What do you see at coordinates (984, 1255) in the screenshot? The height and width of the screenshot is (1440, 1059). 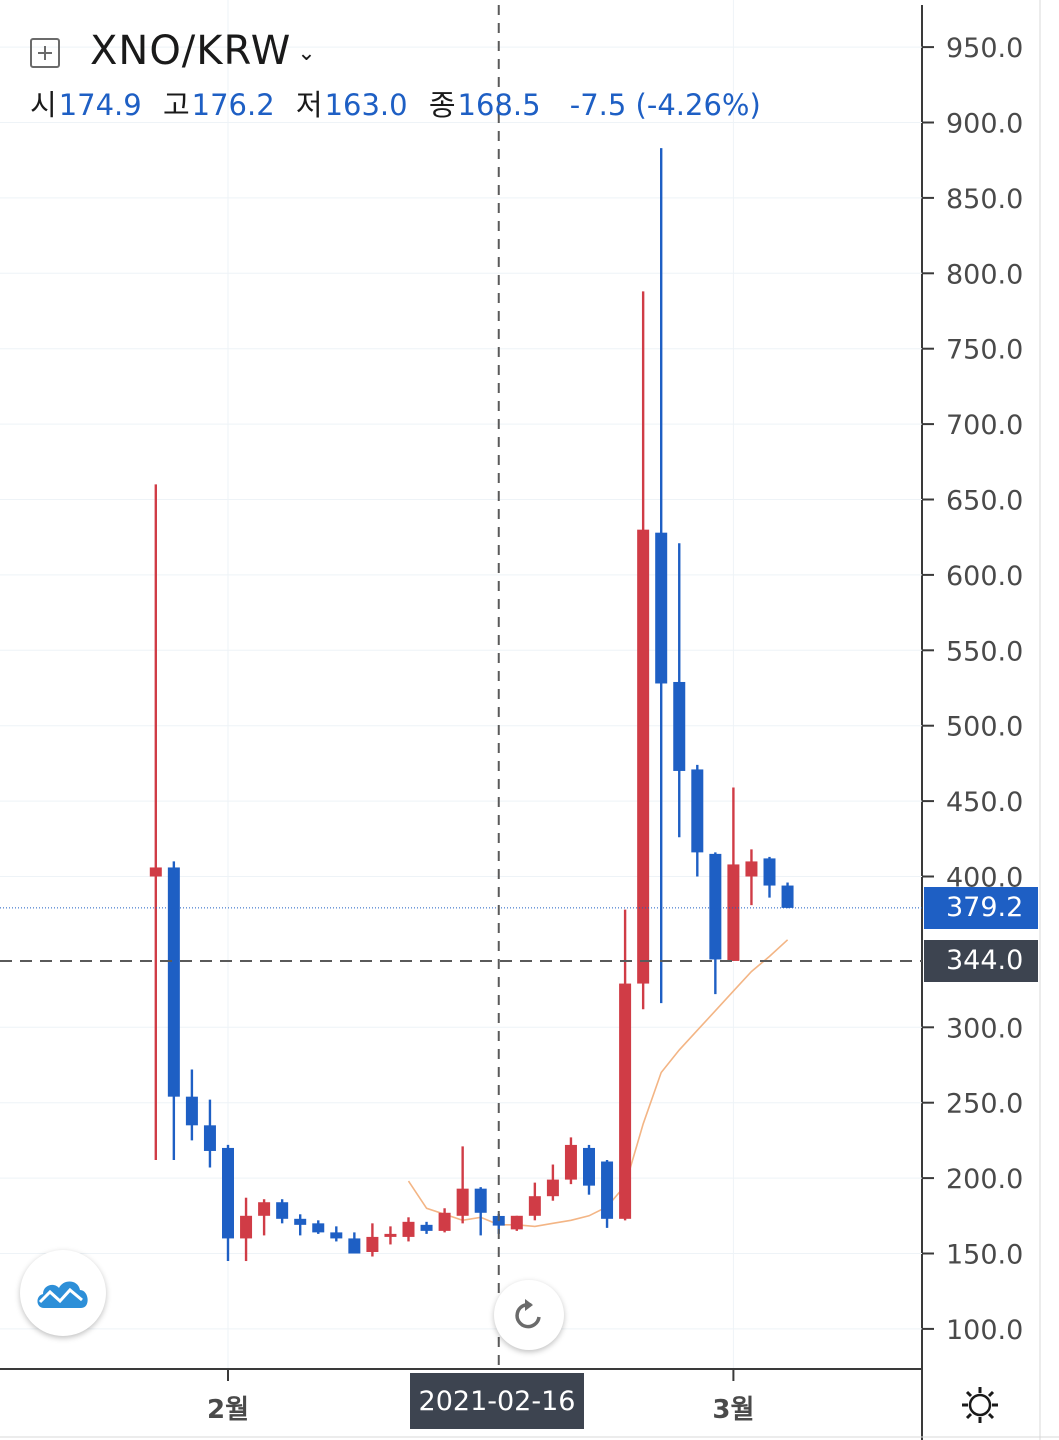 I see `y-tick-label: 150.0` at bounding box center [984, 1255].